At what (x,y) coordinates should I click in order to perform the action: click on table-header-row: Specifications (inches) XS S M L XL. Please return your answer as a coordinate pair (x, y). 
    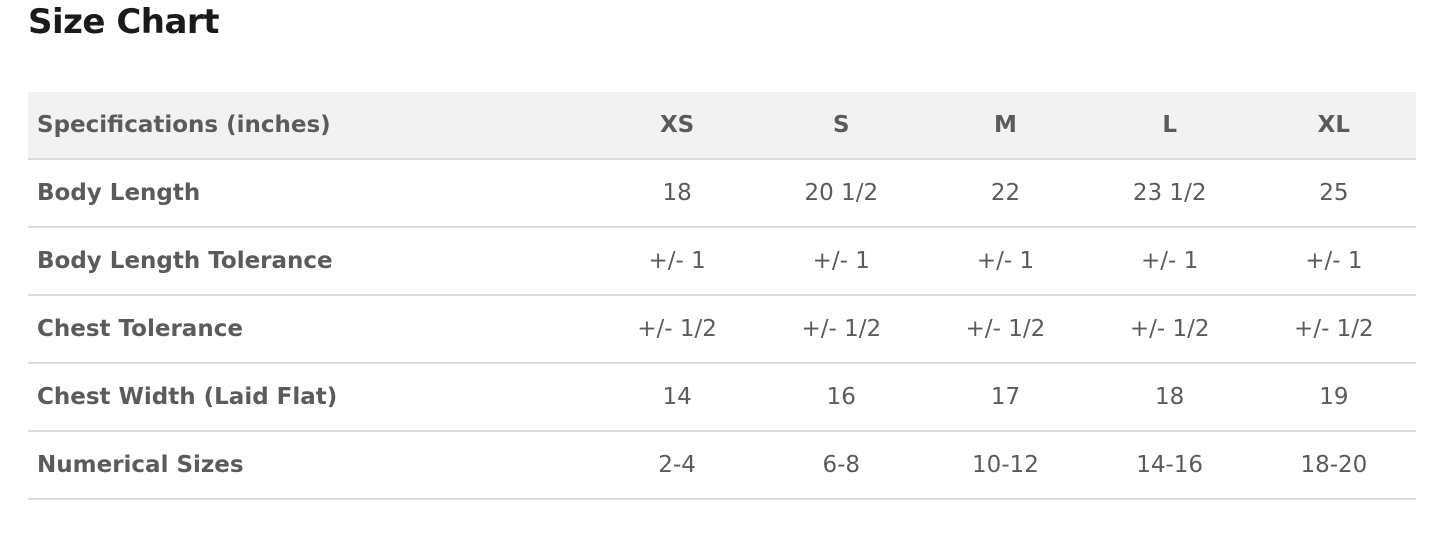
    Looking at the image, I should click on (722, 126).